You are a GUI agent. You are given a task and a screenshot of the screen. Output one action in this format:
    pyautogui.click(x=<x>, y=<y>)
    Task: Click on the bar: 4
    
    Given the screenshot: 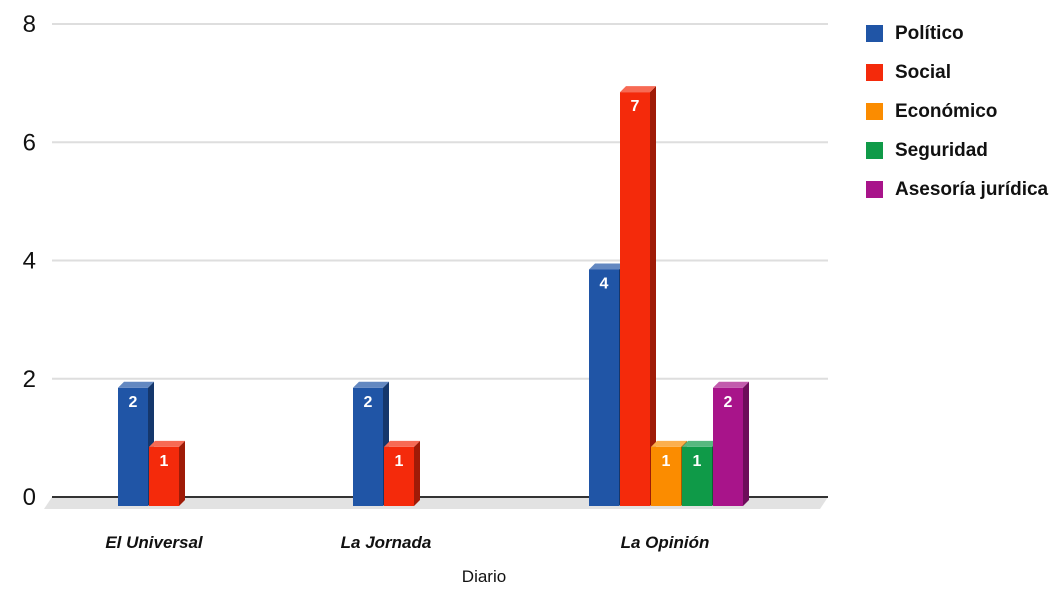 What is the action you would take?
    pyautogui.click(x=607, y=384)
    